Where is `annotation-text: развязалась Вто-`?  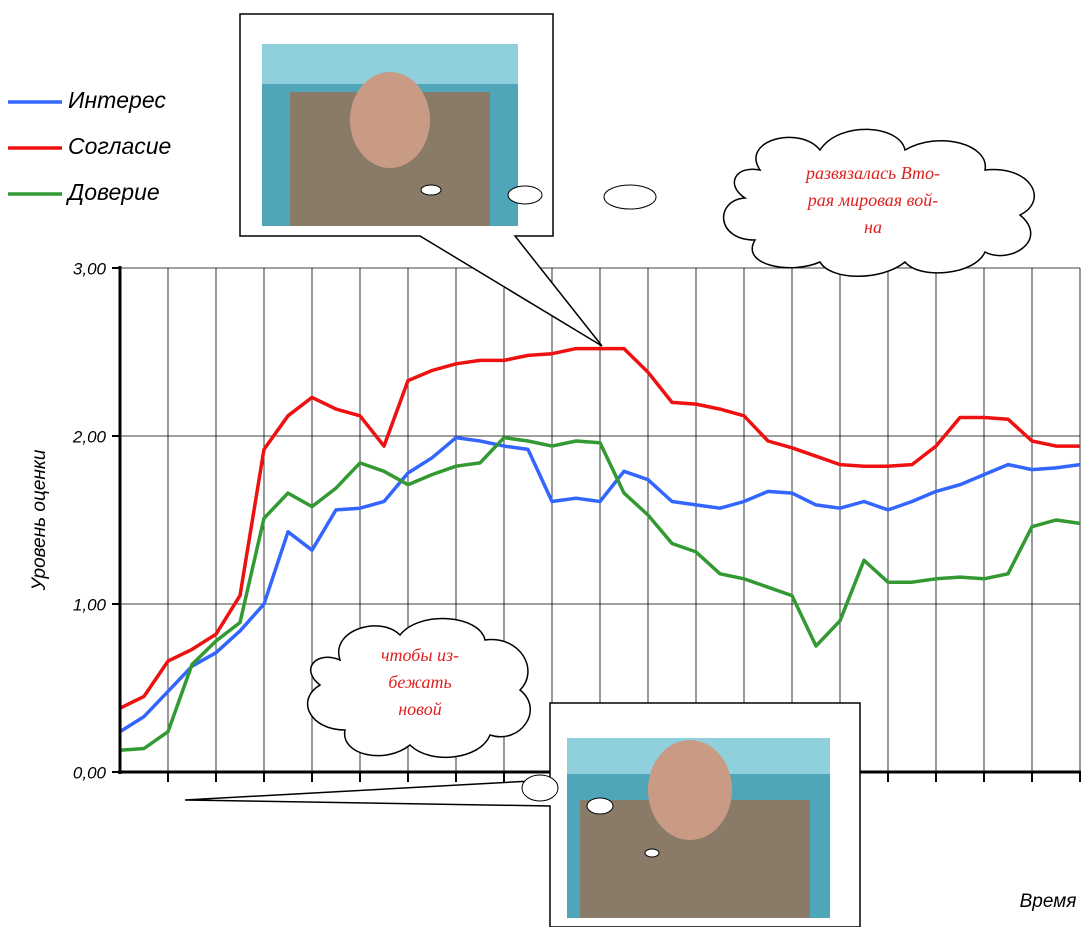 annotation-text: развязалась Вто- is located at coordinates (872, 173).